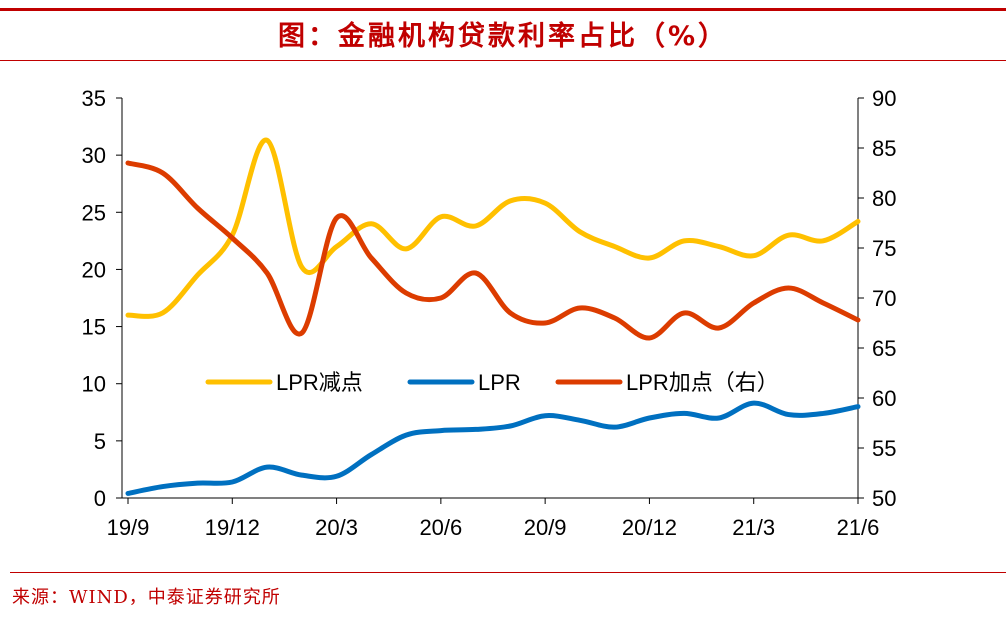  What do you see at coordinates (128, 527) in the screenshot?
I see `x-tick-label: 19/9` at bounding box center [128, 527].